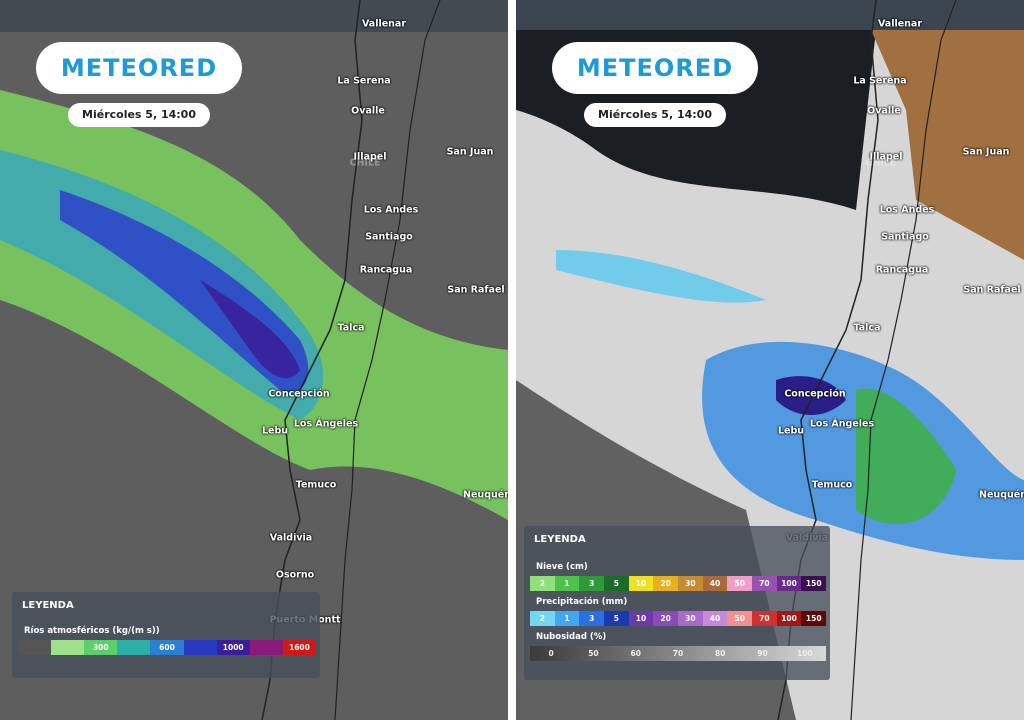 Image resolution: width=1024 pixels, height=720 pixels. I want to click on scale-cell: 600, so click(167, 647).